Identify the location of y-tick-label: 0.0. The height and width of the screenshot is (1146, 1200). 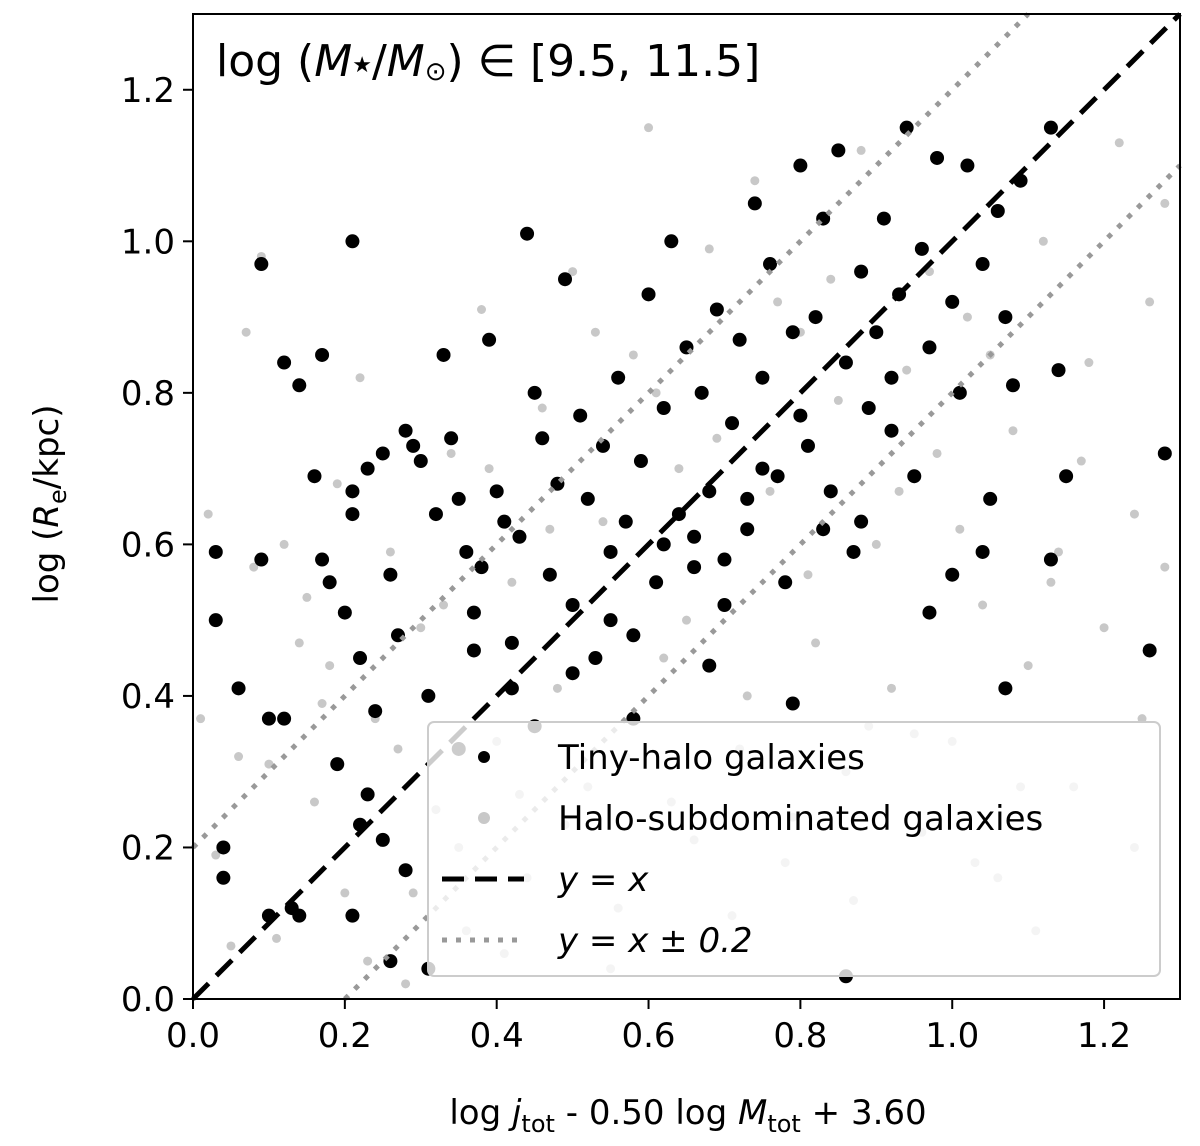
(148, 1000).